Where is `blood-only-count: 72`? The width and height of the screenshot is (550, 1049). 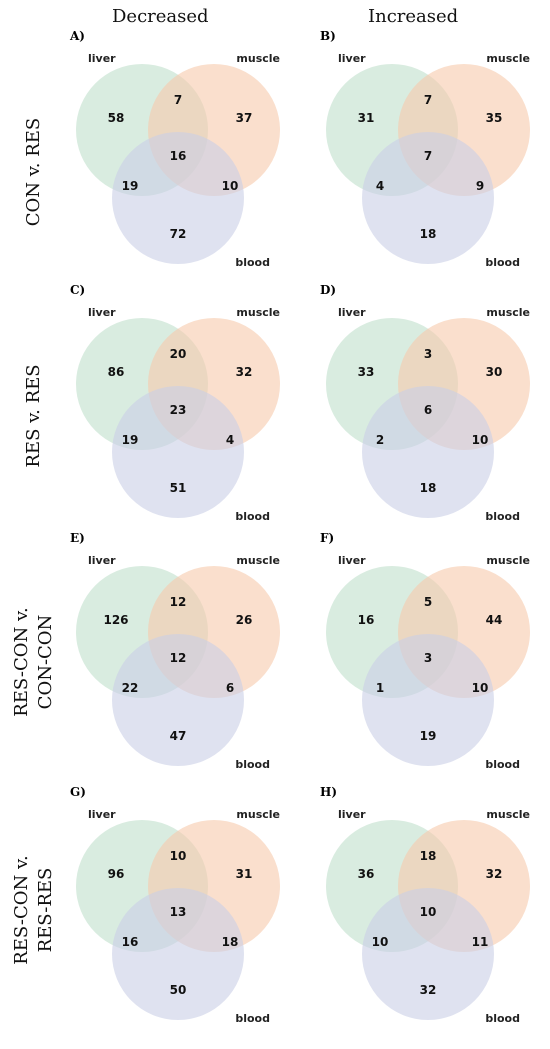
blood-only-count: 72 is located at coordinates (178, 234).